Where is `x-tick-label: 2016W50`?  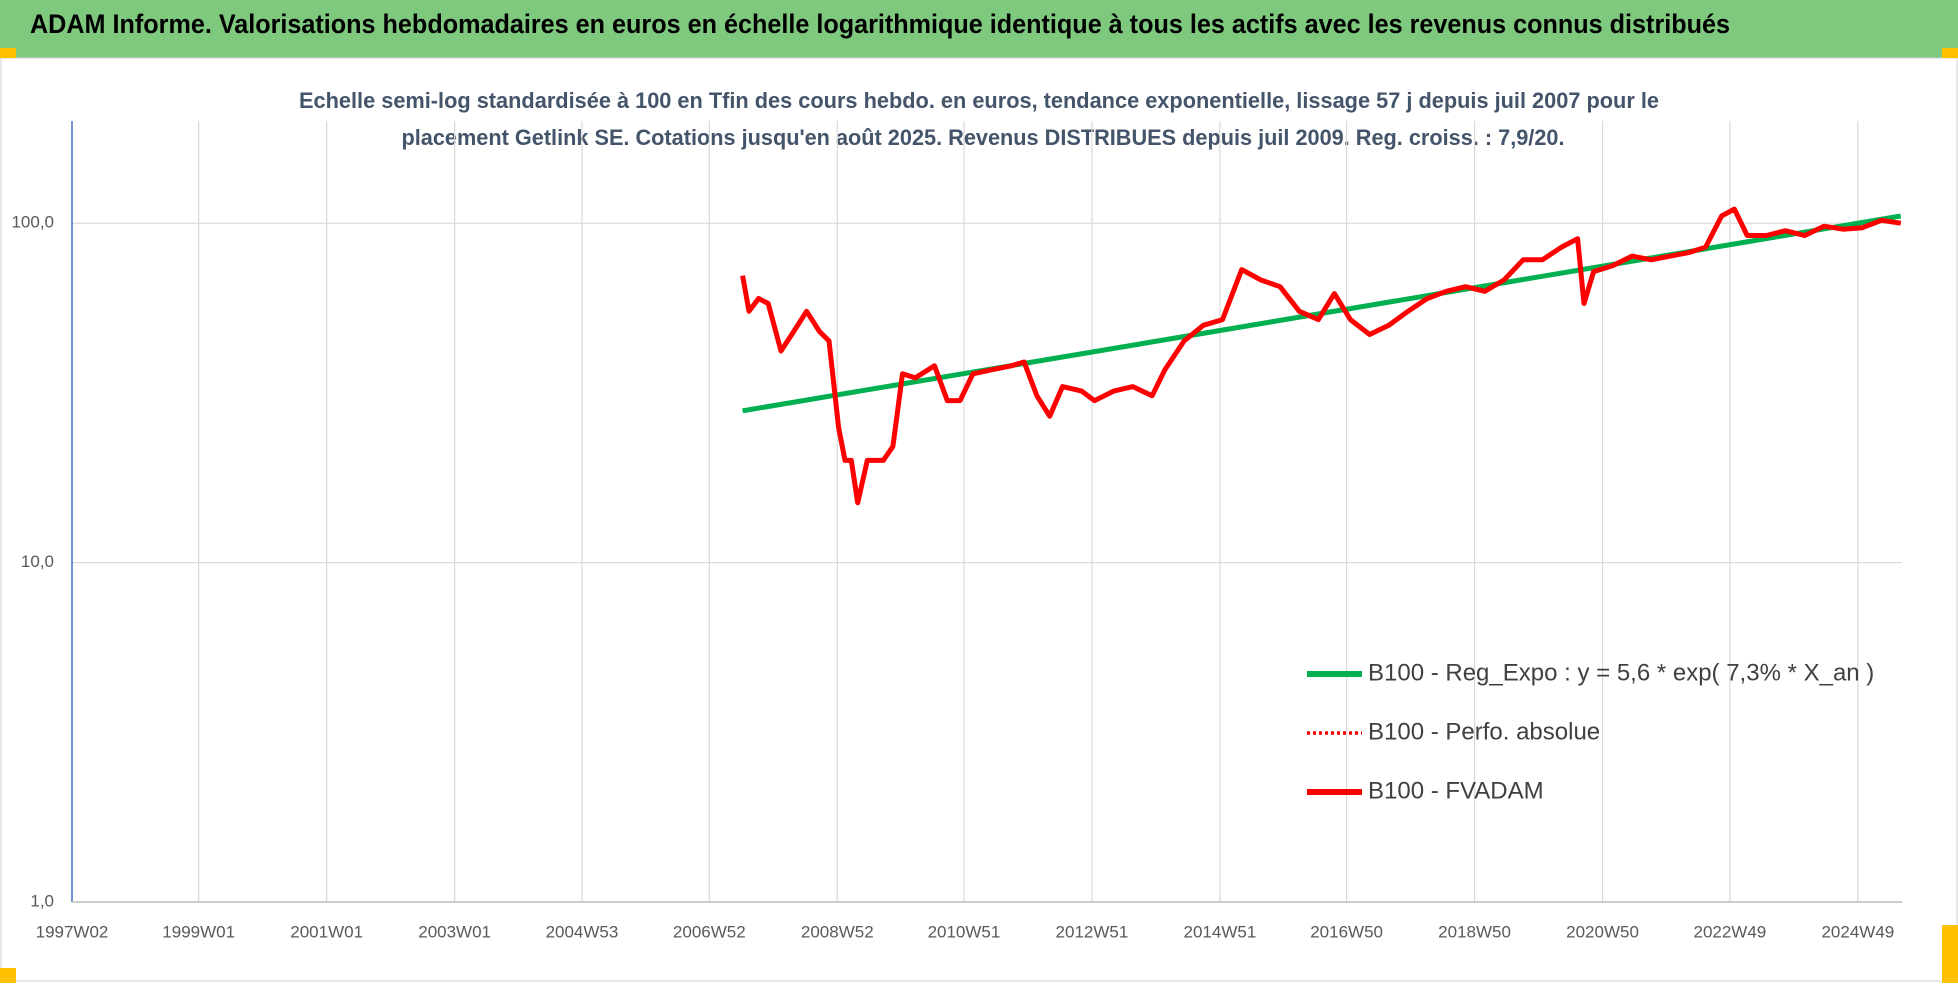 x-tick-label: 2016W50 is located at coordinates (1346, 931).